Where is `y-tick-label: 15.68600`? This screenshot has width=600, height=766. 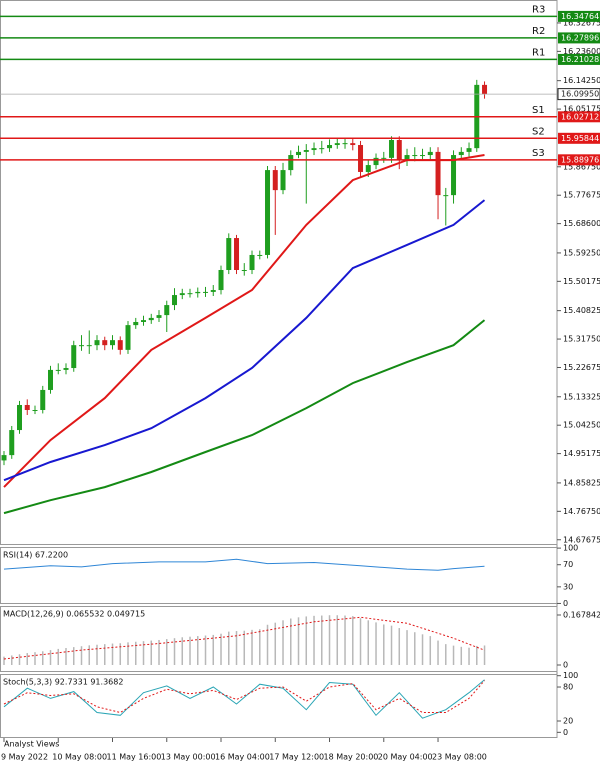 y-tick-label: 15.68600 is located at coordinates (581, 223).